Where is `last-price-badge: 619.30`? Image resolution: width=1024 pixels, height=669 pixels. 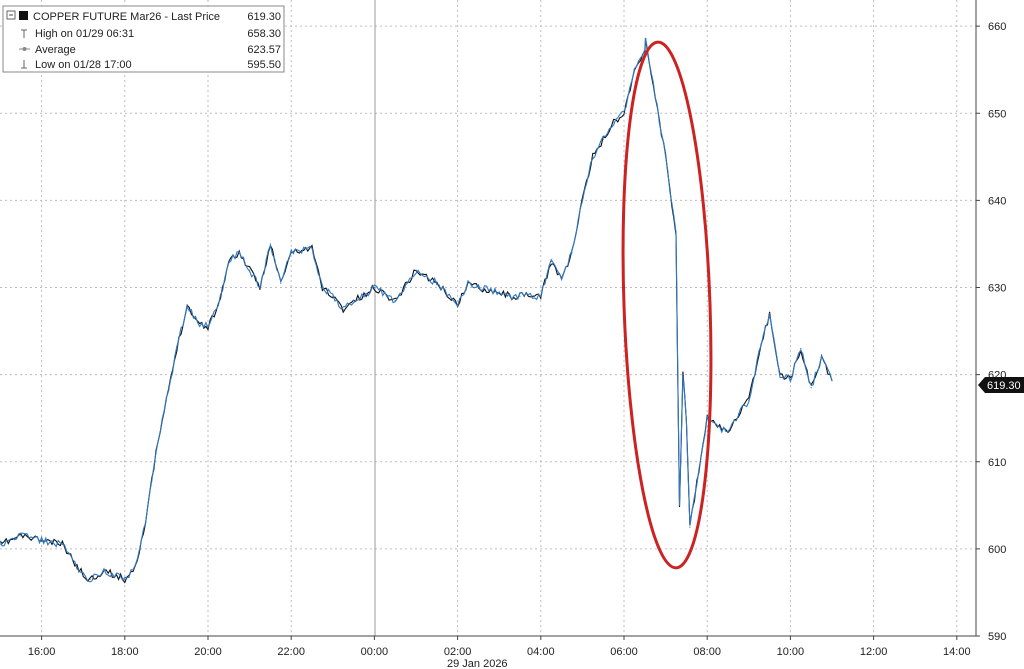
last-price-badge: 619.30 is located at coordinates (1001, 385).